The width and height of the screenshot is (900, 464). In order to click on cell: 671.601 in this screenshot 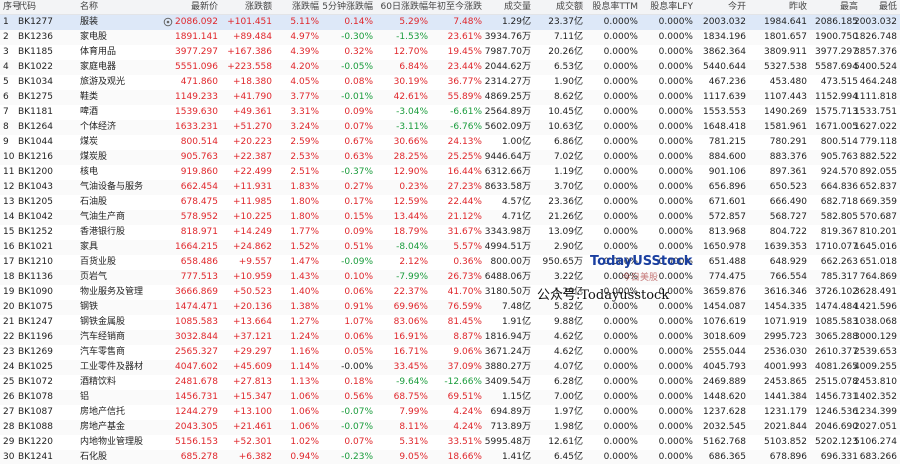, I will do `click(727, 202)`.